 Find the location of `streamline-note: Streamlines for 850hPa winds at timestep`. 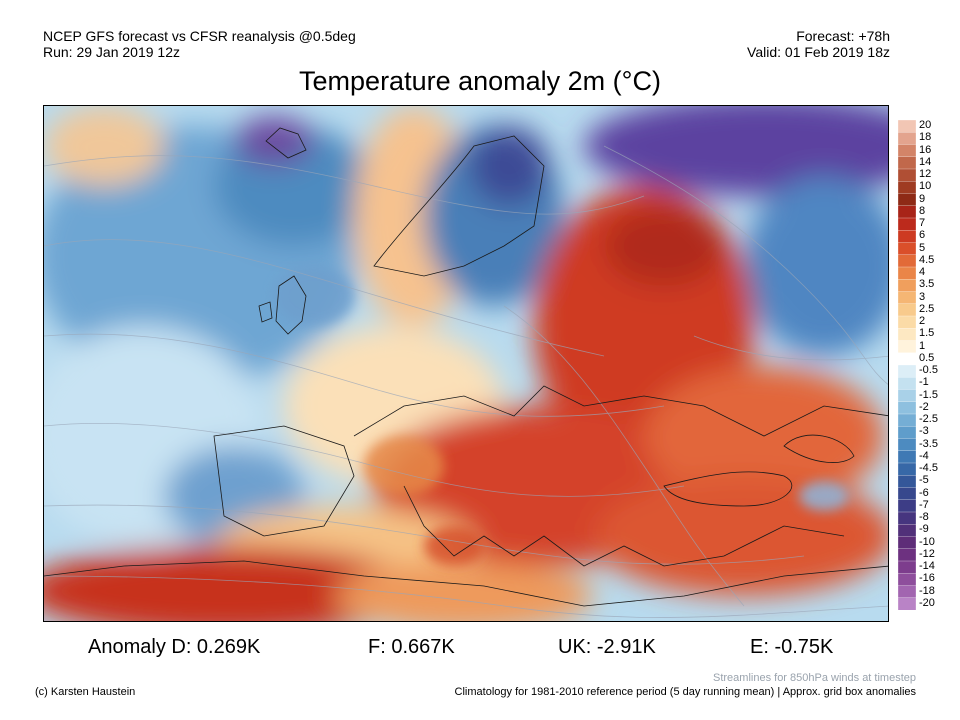

streamline-note: Streamlines for 850hPa winds at timestep is located at coordinates (814, 678).